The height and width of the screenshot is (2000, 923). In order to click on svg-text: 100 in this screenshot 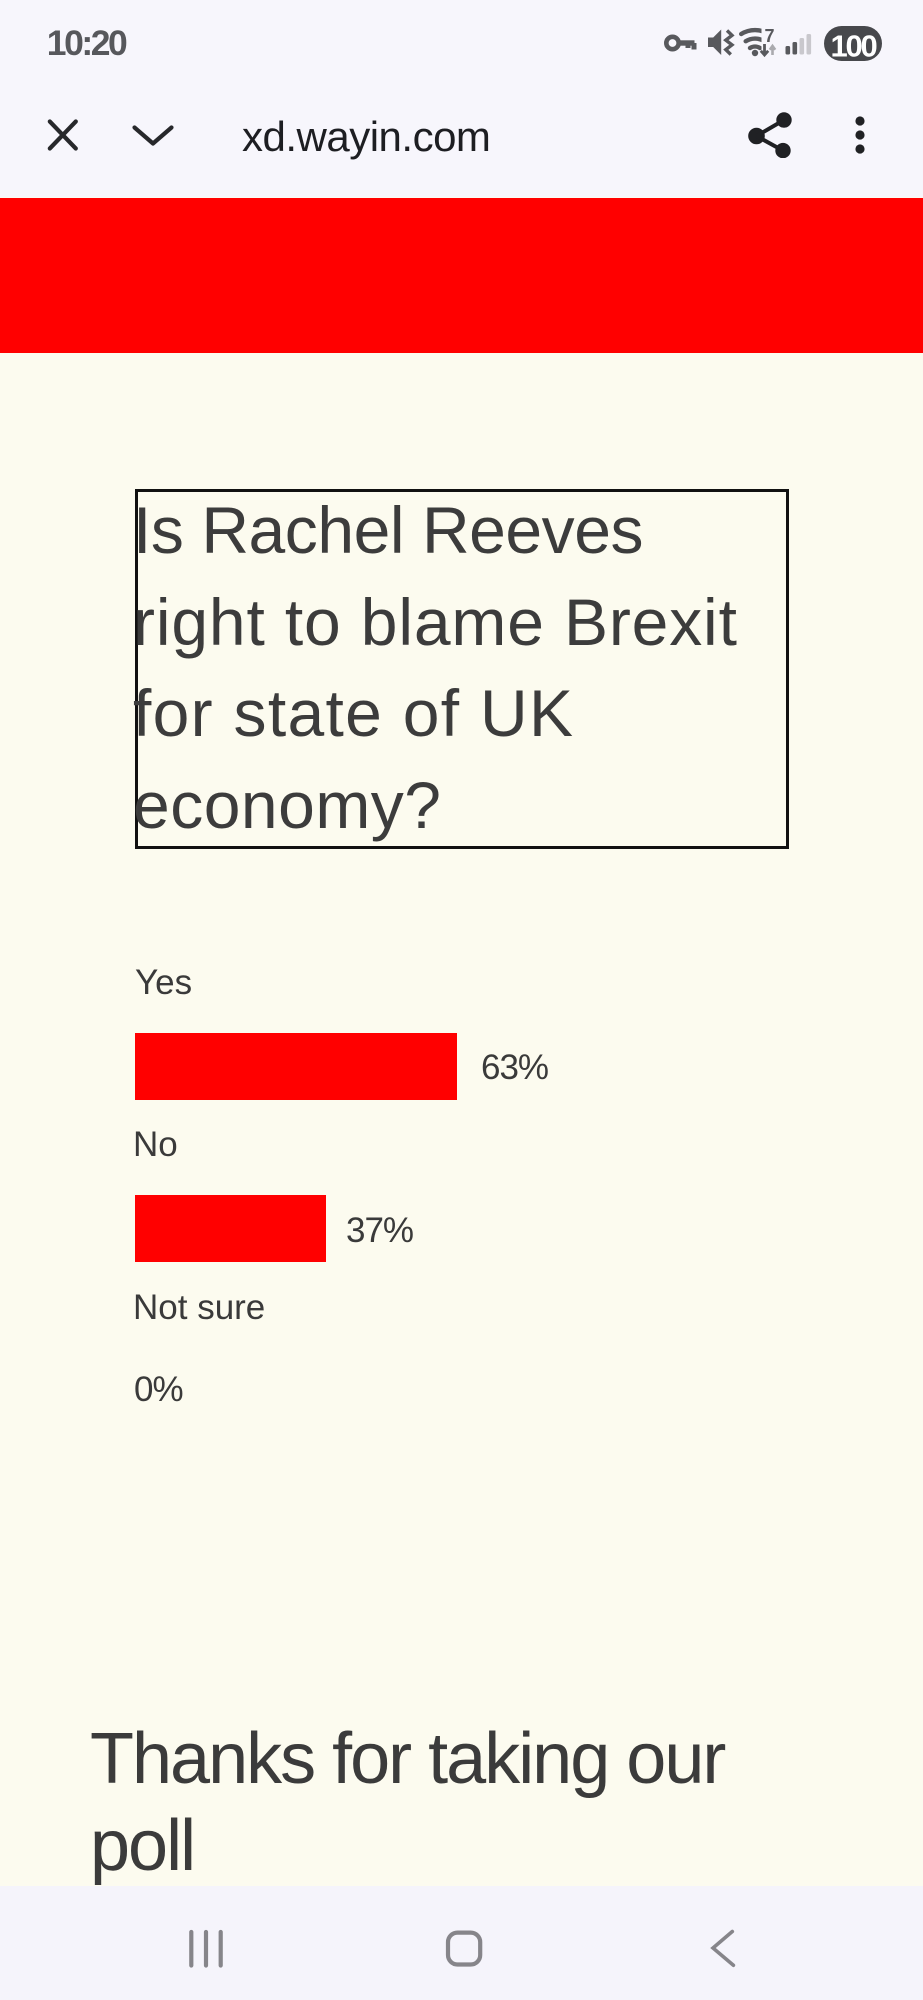, I will do `click(853, 46)`.